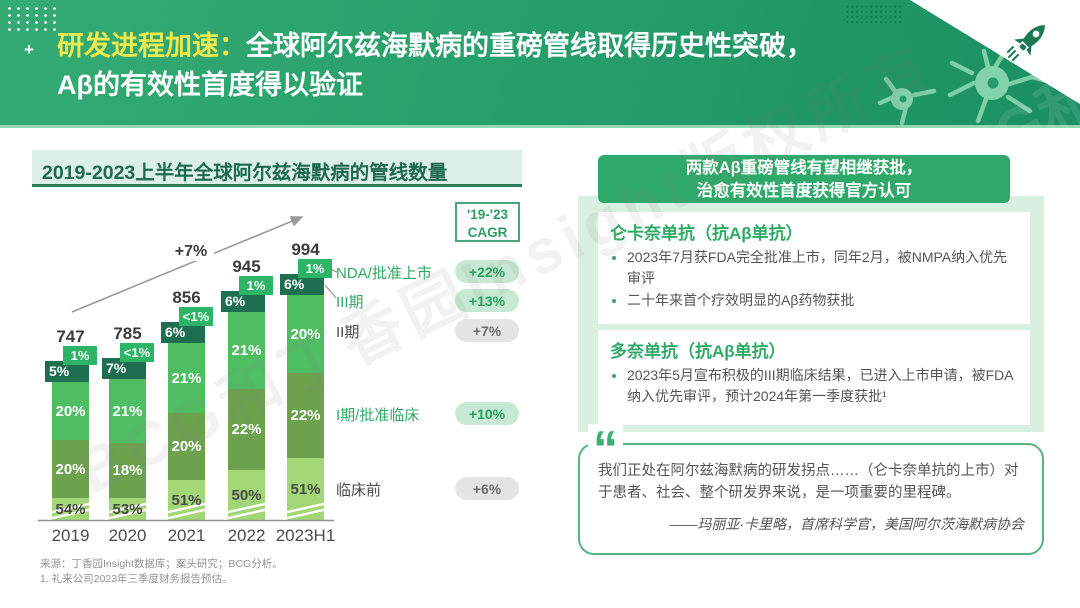  Describe the element at coordinates (350, 302) in the screenshot. I see `legend-label: III期` at that location.